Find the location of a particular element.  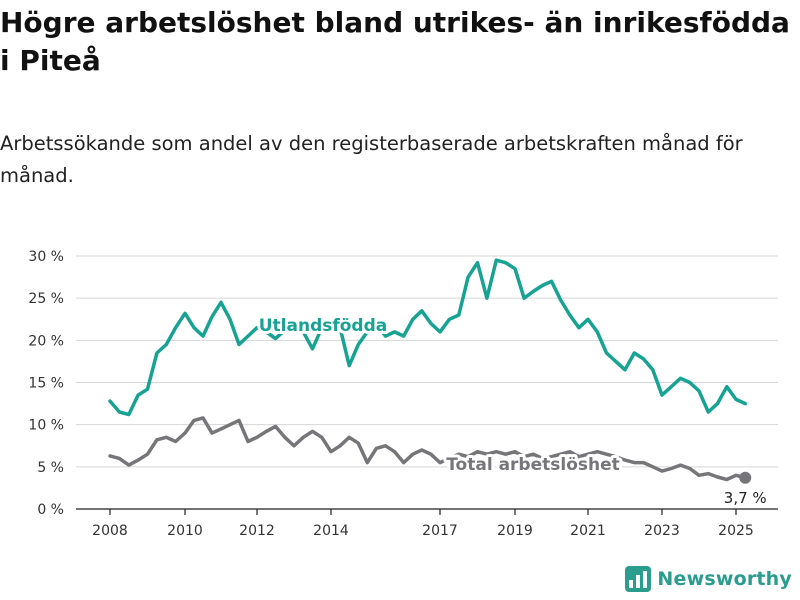

x-tick-label: 2025 is located at coordinates (736, 531).